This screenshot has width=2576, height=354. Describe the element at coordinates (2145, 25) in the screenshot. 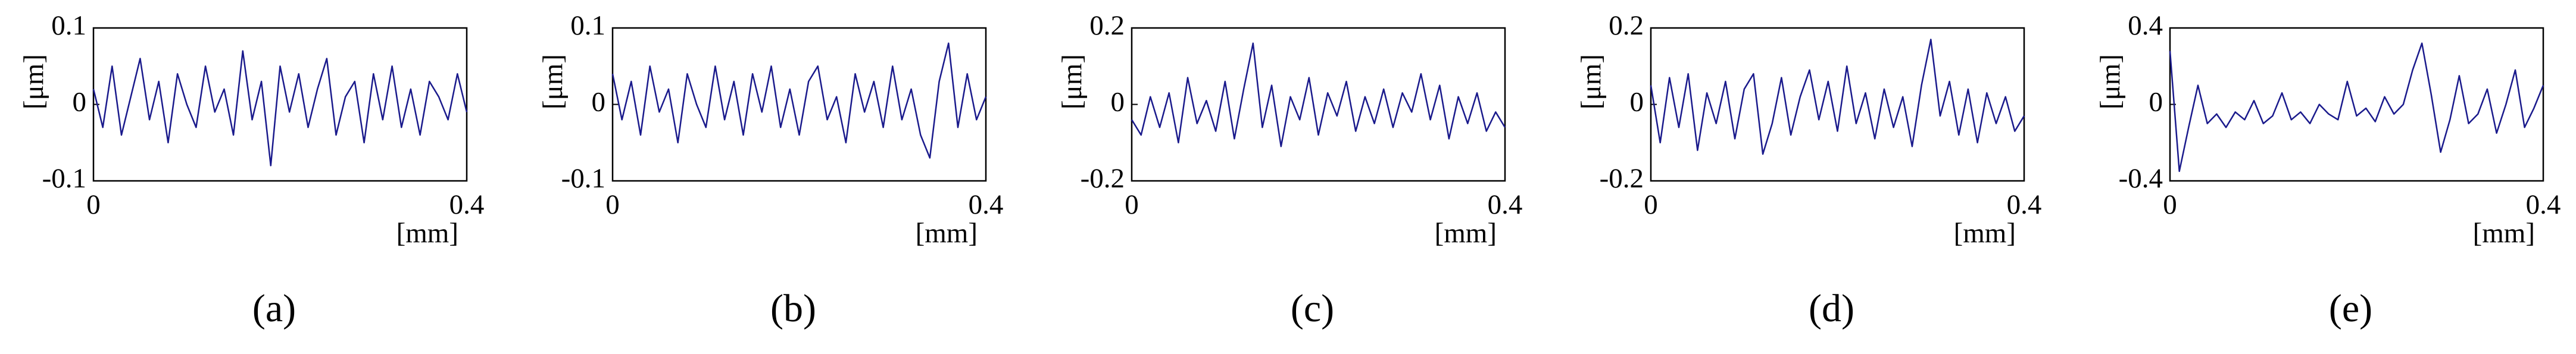

I see `y-tick-label: 0.4` at that location.